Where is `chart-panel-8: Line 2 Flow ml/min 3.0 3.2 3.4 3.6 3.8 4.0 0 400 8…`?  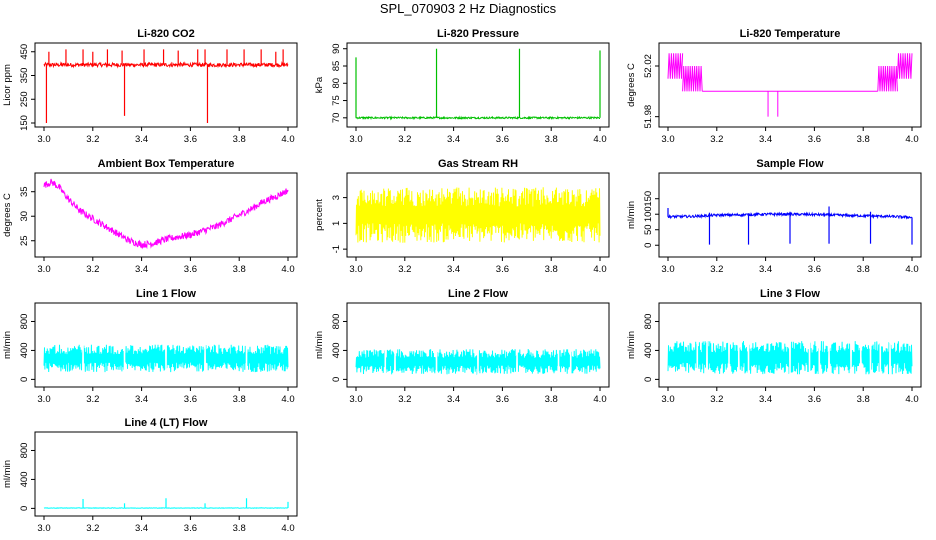
chart-panel-8: Line 2 Flow ml/min 3.0 3.2 3.4 3.6 3.8 4.0 0 400 8… is located at coordinates (462, 346).